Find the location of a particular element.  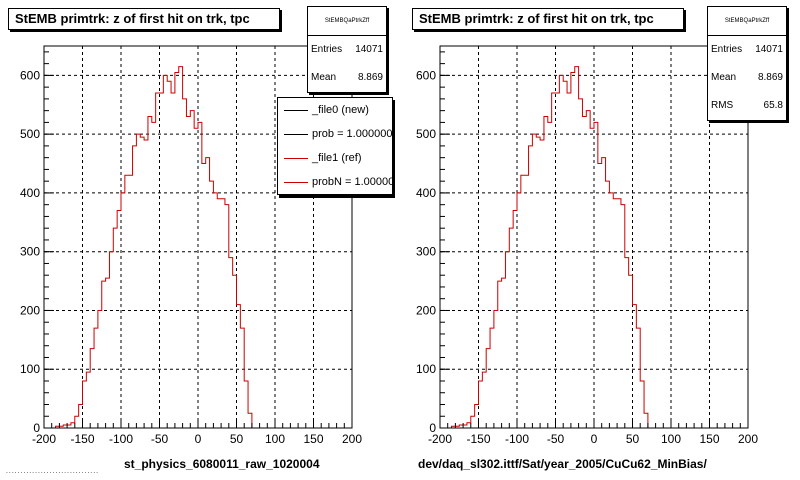

right-x-tick-label: 100 is located at coordinates (671, 439).